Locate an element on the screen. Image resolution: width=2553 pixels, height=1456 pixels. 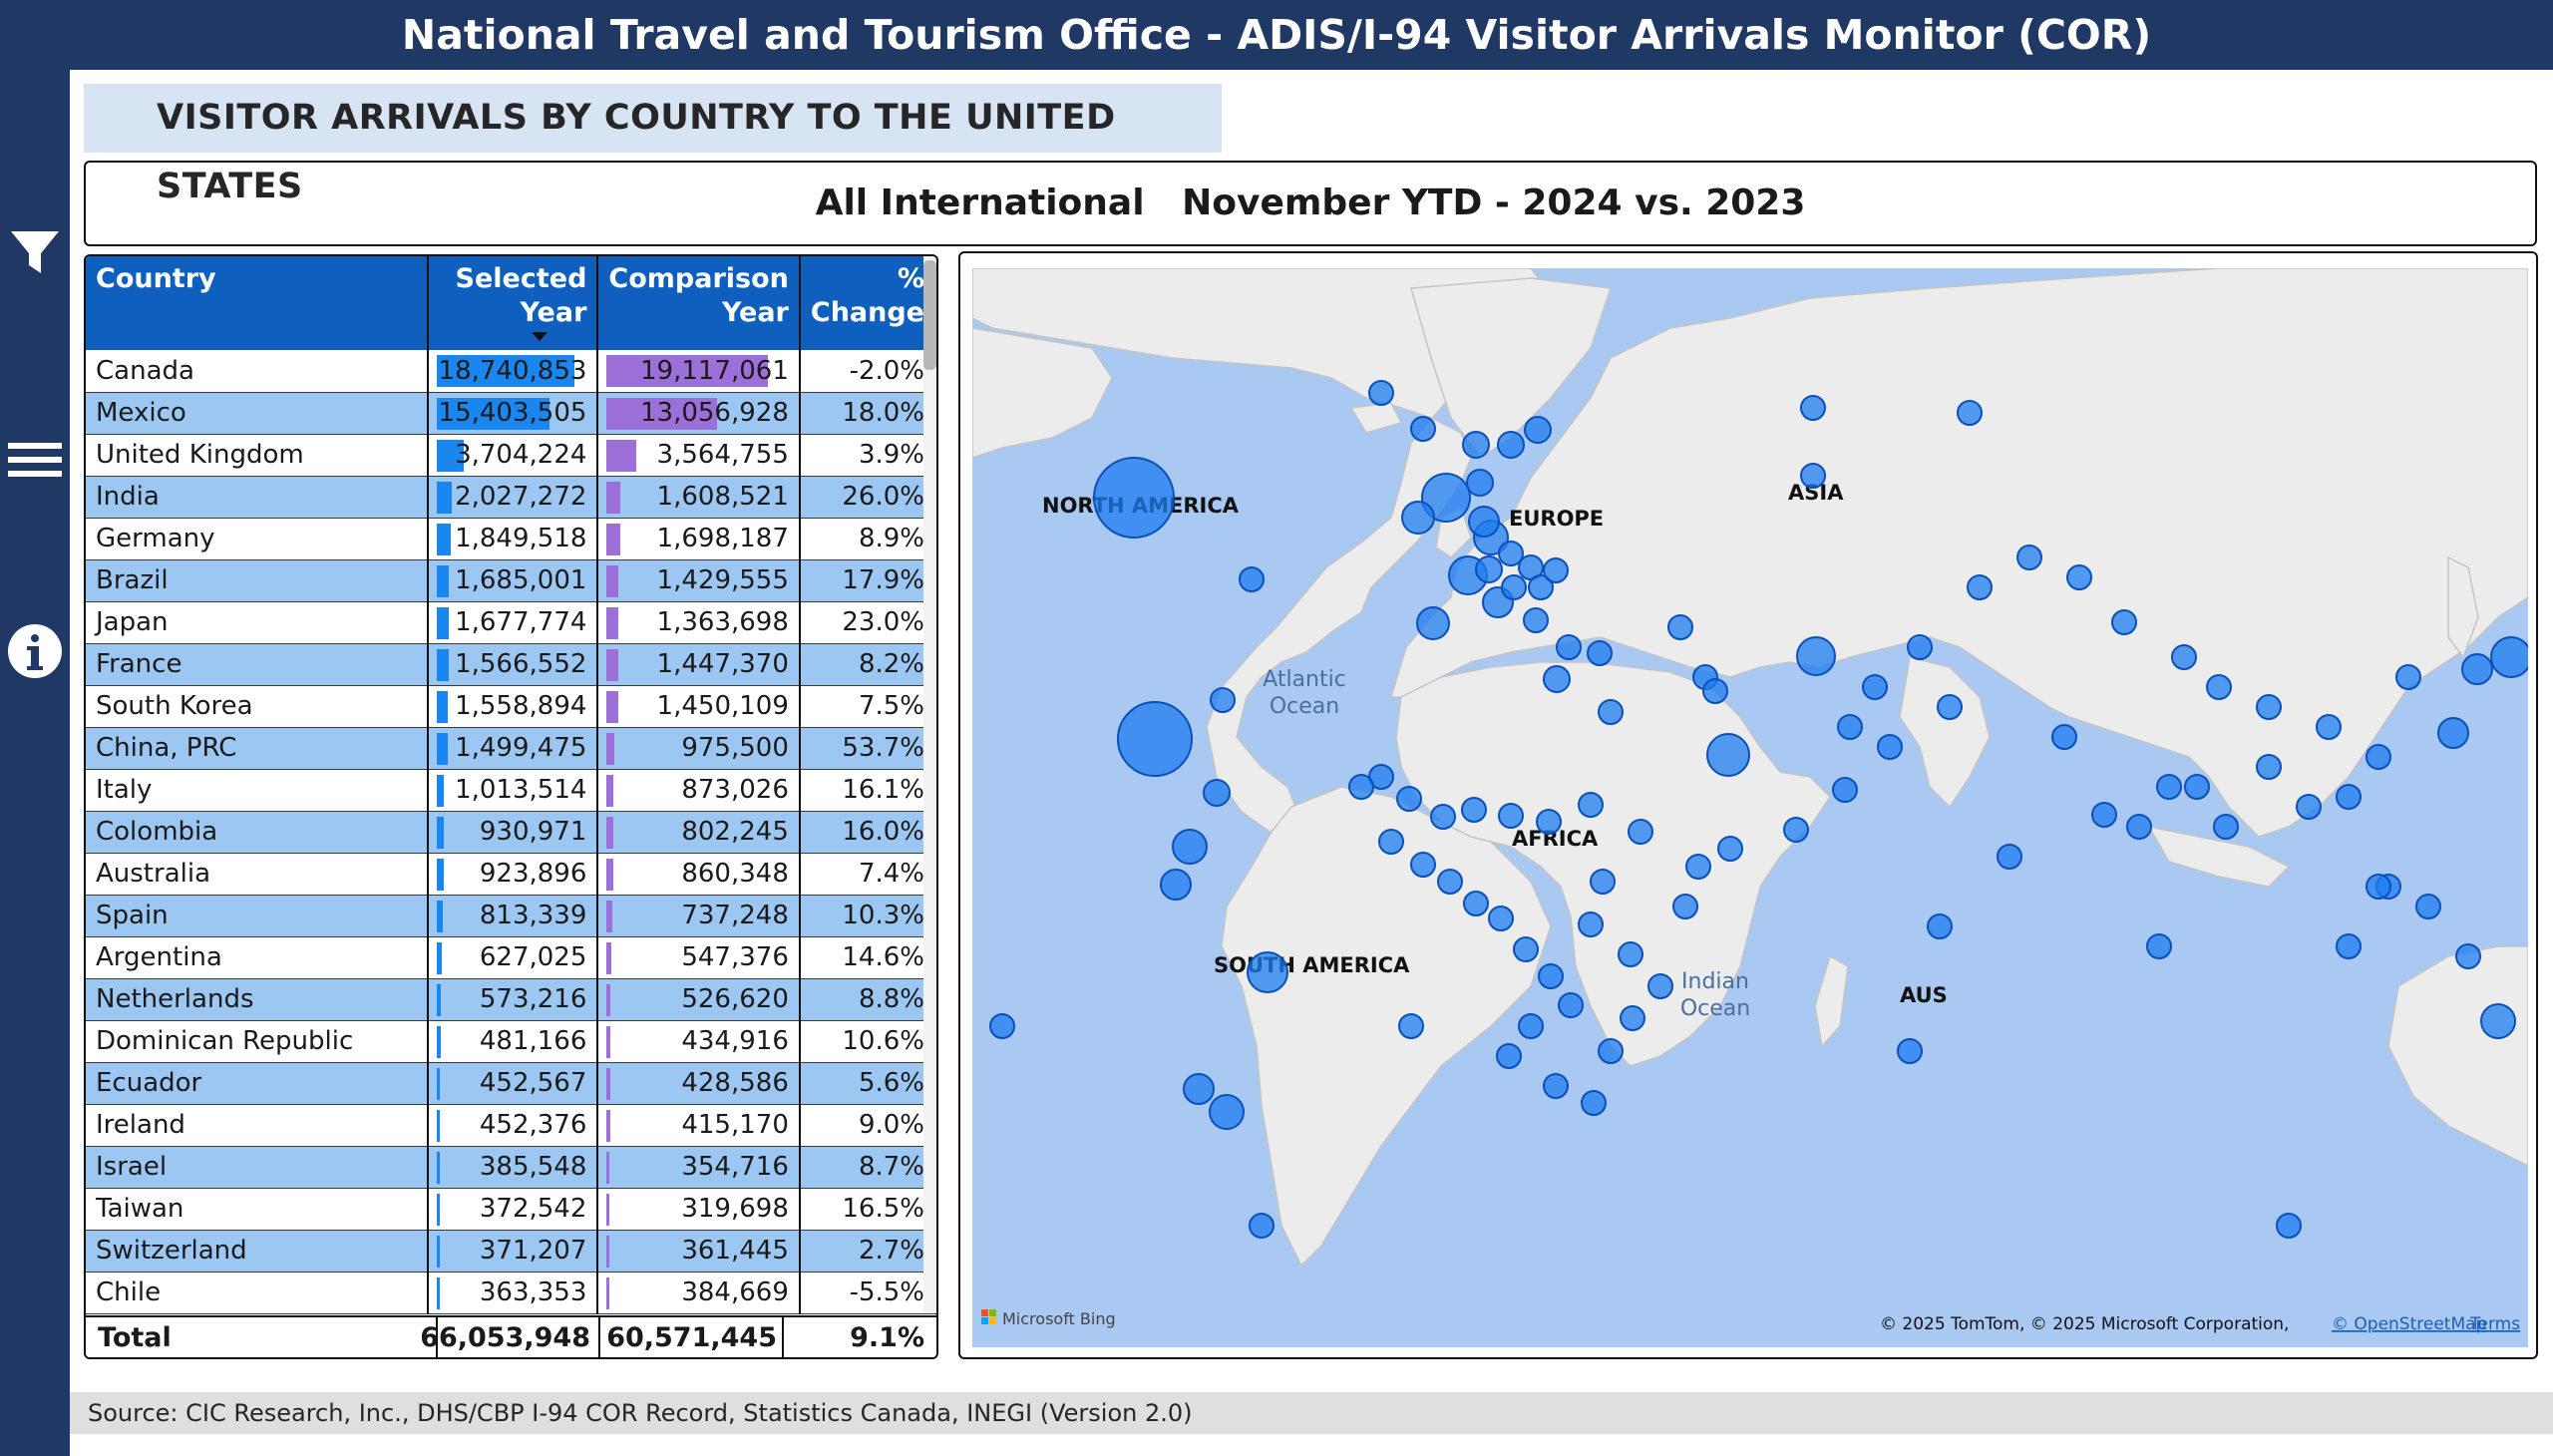
bubble-chile is located at coordinates (1199, 1089).